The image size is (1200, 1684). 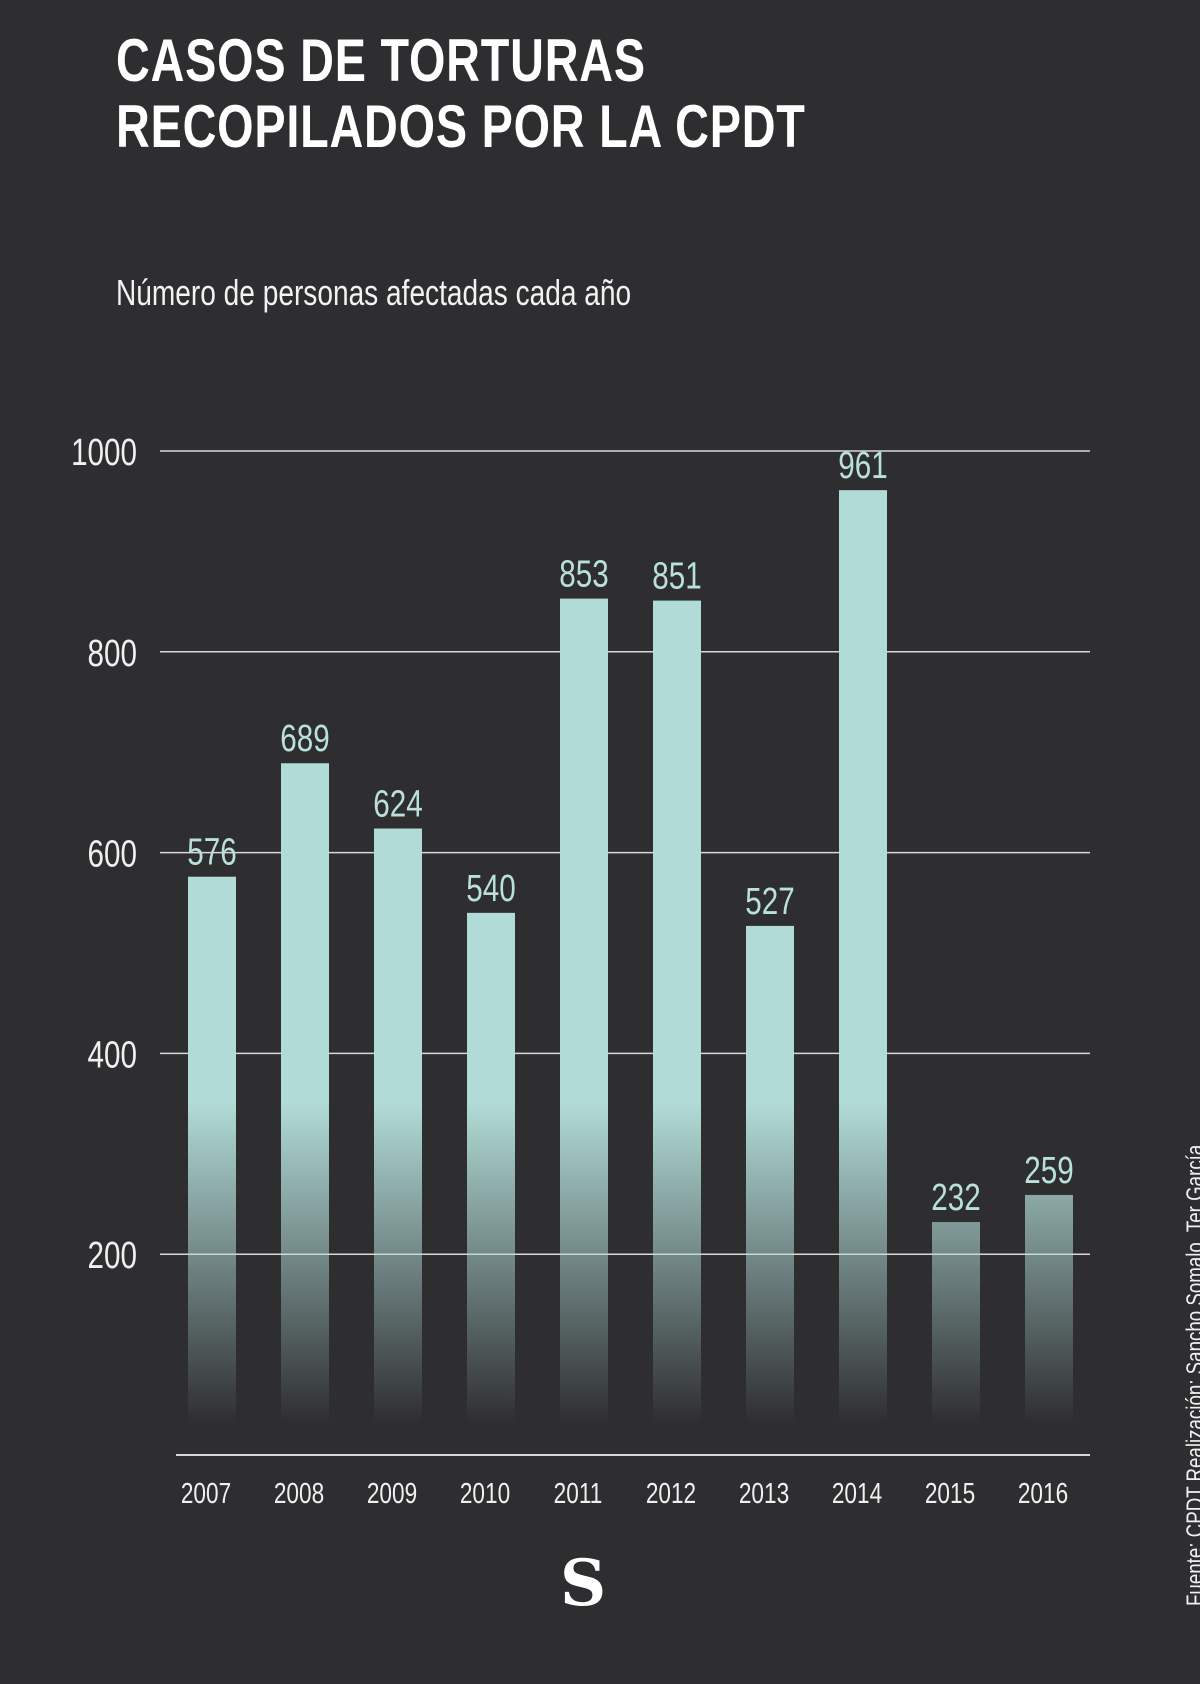 I want to click on bar-2010, so click(x=491, y=1183).